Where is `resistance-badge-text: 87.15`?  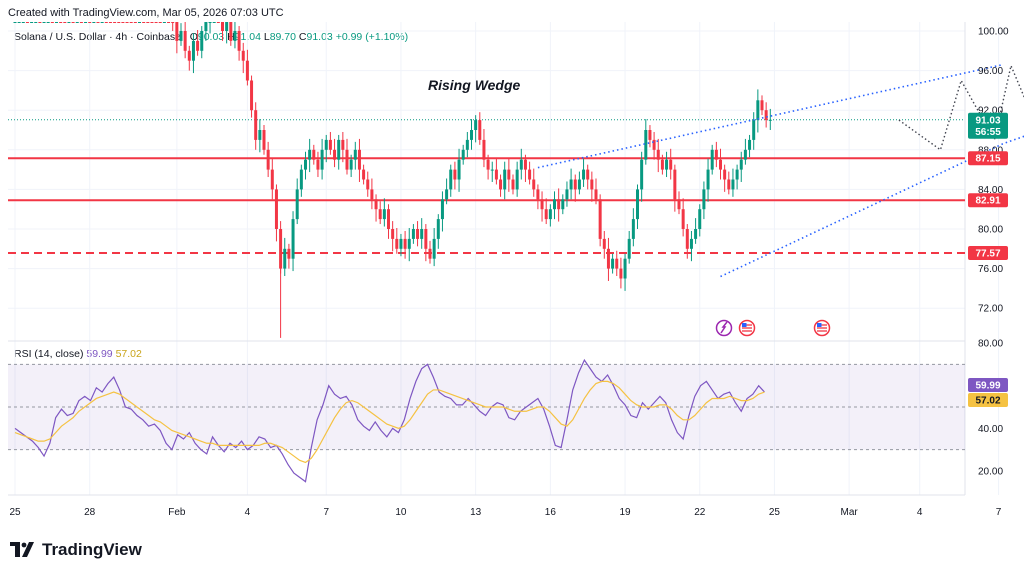
resistance-badge-text: 87.15 is located at coordinates (987, 159).